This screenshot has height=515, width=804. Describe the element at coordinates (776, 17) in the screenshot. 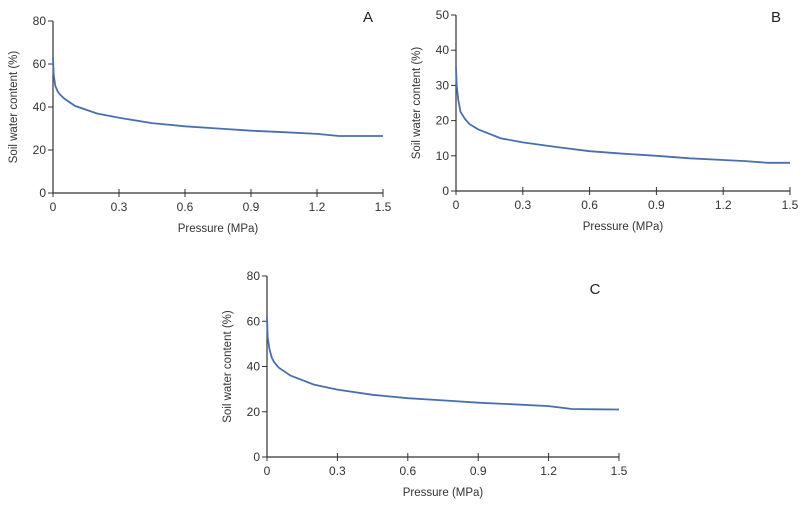

I see `panel-label: B` at that location.